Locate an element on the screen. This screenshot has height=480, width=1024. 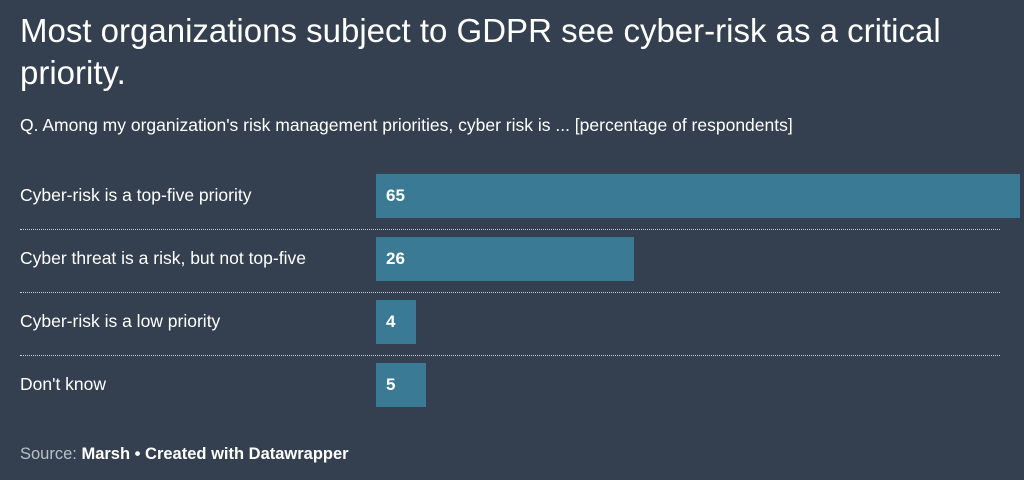
source-footer: Source: Marsh • Created with Datawrapper is located at coordinates (184, 454).